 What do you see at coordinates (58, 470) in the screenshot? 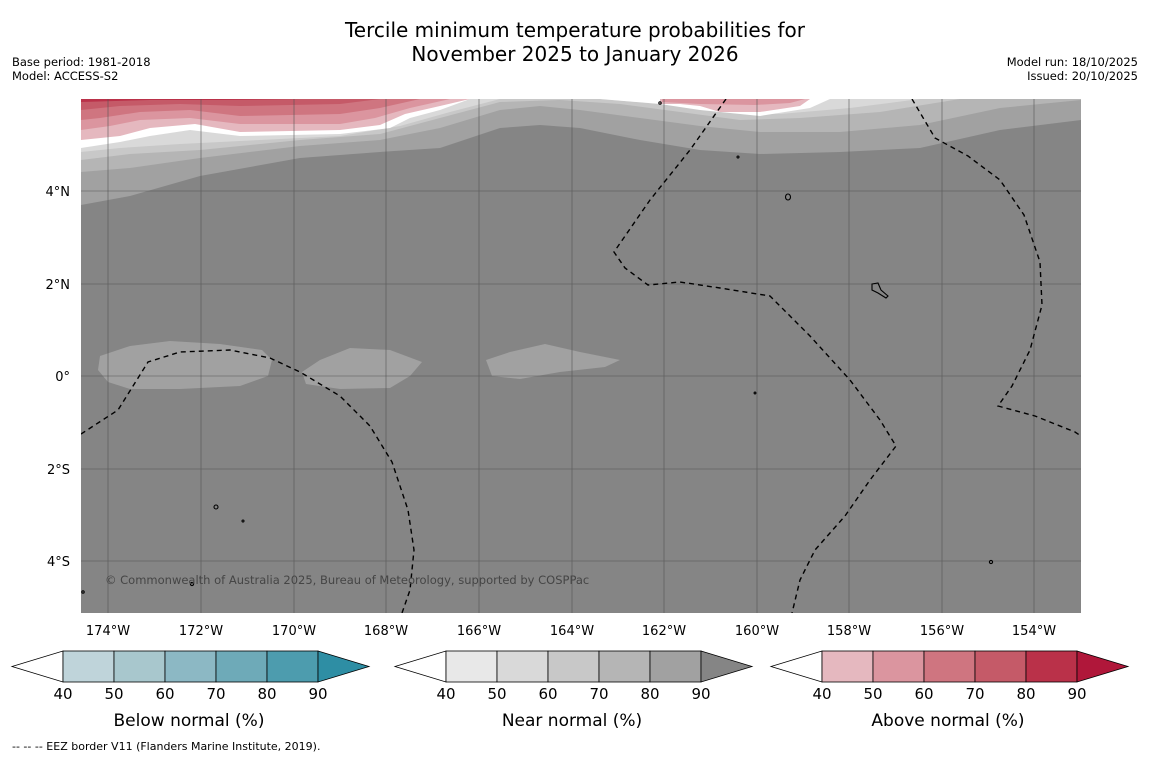
I see `lat-label-2s: 2°S` at bounding box center [58, 470].